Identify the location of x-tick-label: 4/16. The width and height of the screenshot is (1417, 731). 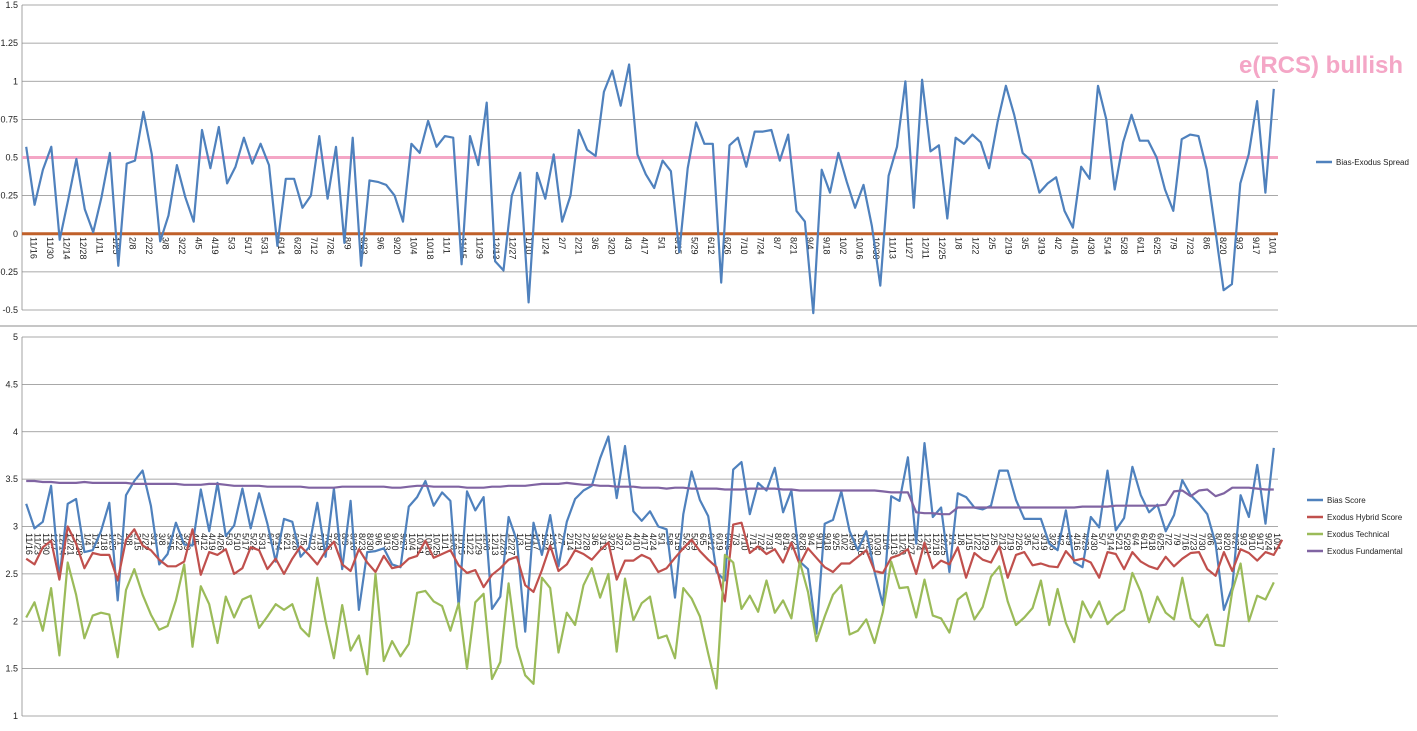
(1074, 246).